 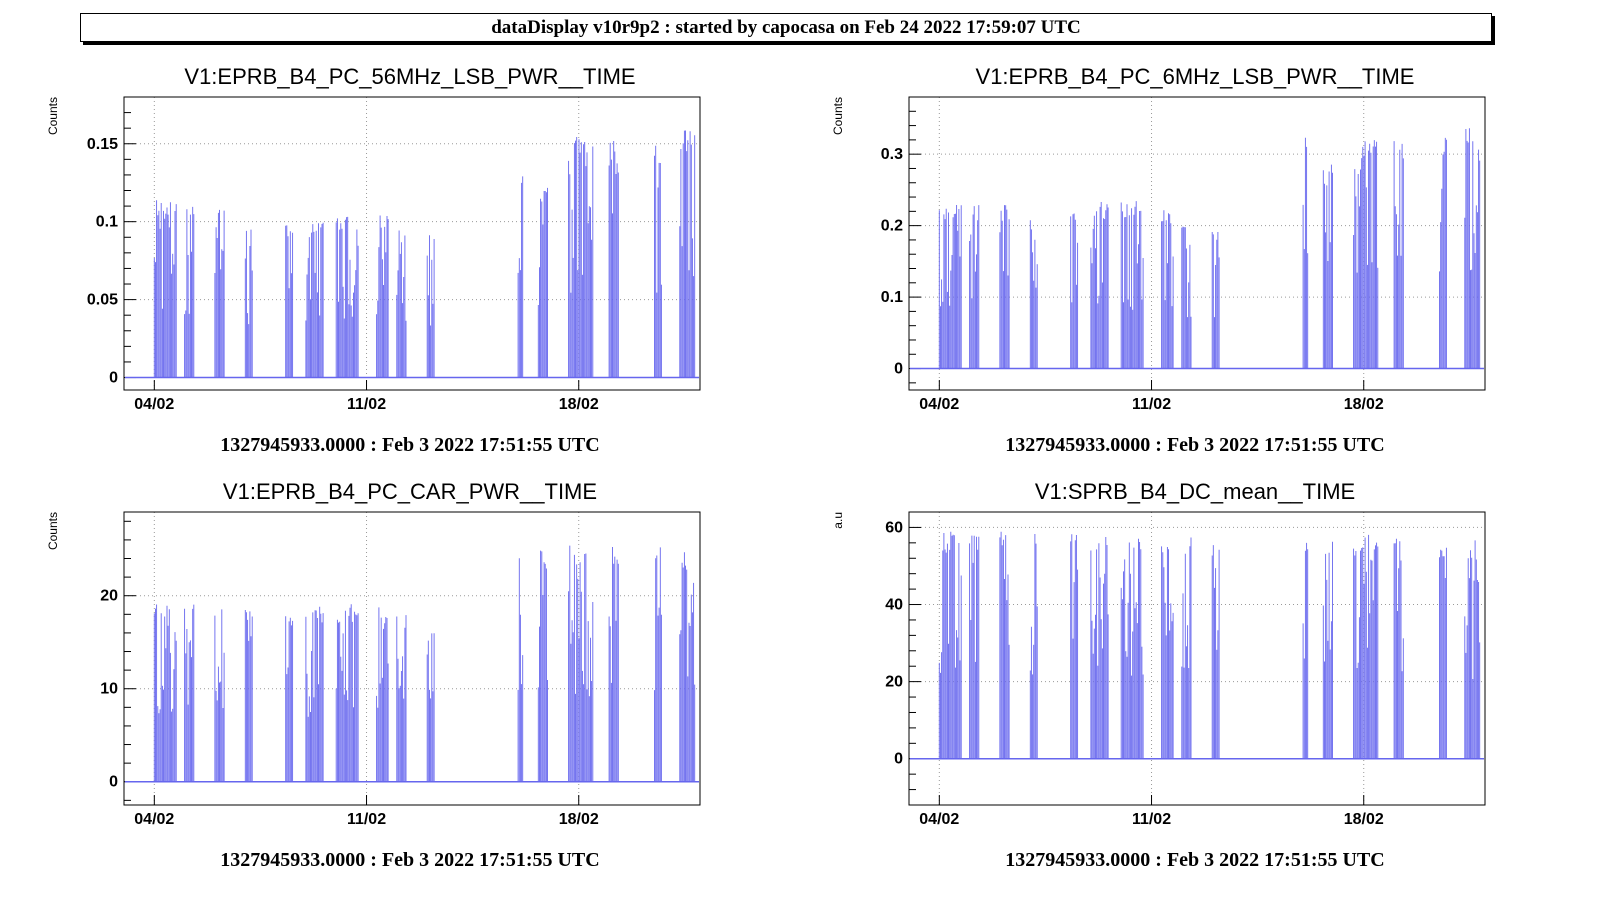 What do you see at coordinates (102, 144) in the screenshot?
I see `y-tick-label: 0.15` at bounding box center [102, 144].